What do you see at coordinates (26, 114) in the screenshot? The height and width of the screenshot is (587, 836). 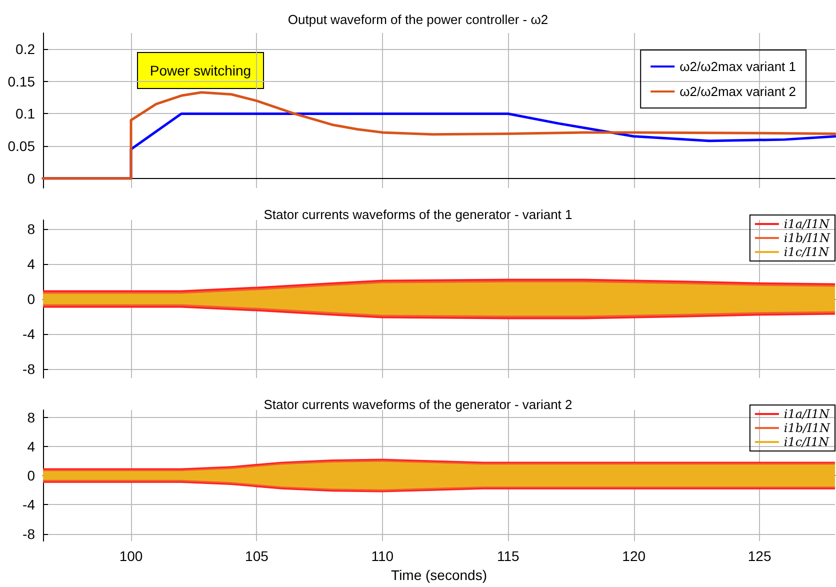 I see `y-tick-label: 0.1` at bounding box center [26, 114].